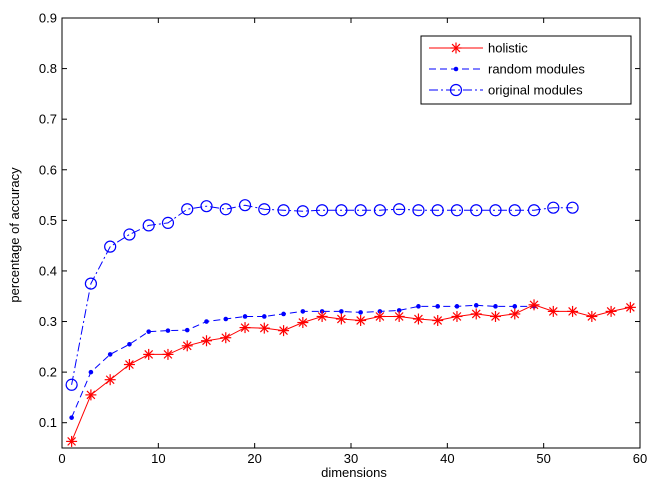  What do you see at coordinates (48, 321) in the screenshot?
I see `y-tick-label: 0.3` at bounding box center [48, 321].